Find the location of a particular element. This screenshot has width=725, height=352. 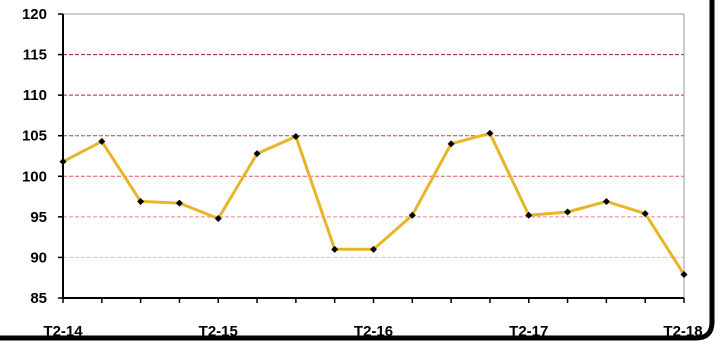

x-tick-label: T2-16 is located at coordinates (373, 331).